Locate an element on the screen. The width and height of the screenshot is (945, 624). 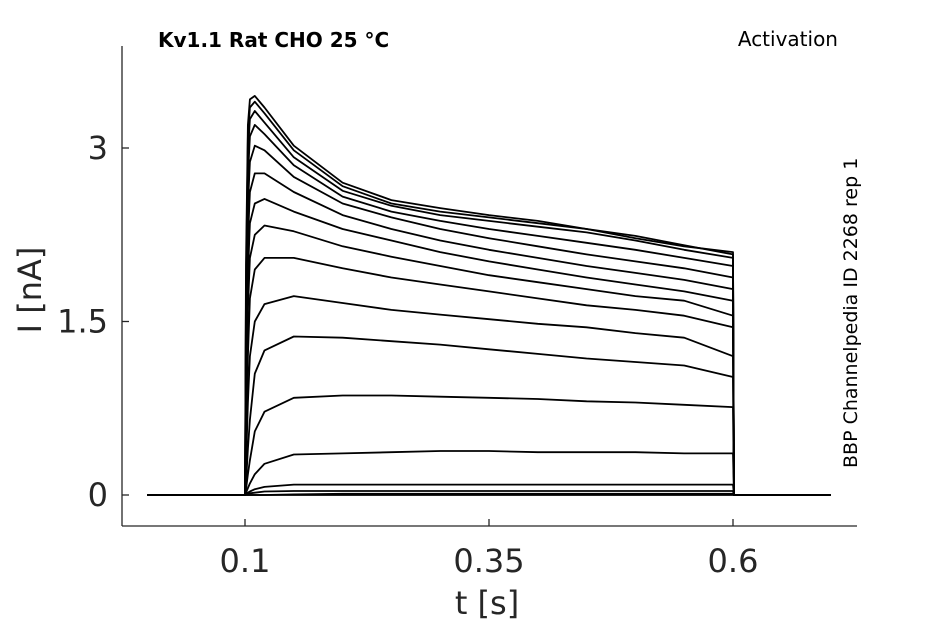
chart-title: Kv1.1 Rat CHO 25 °C is located at coordinates (273, 40).